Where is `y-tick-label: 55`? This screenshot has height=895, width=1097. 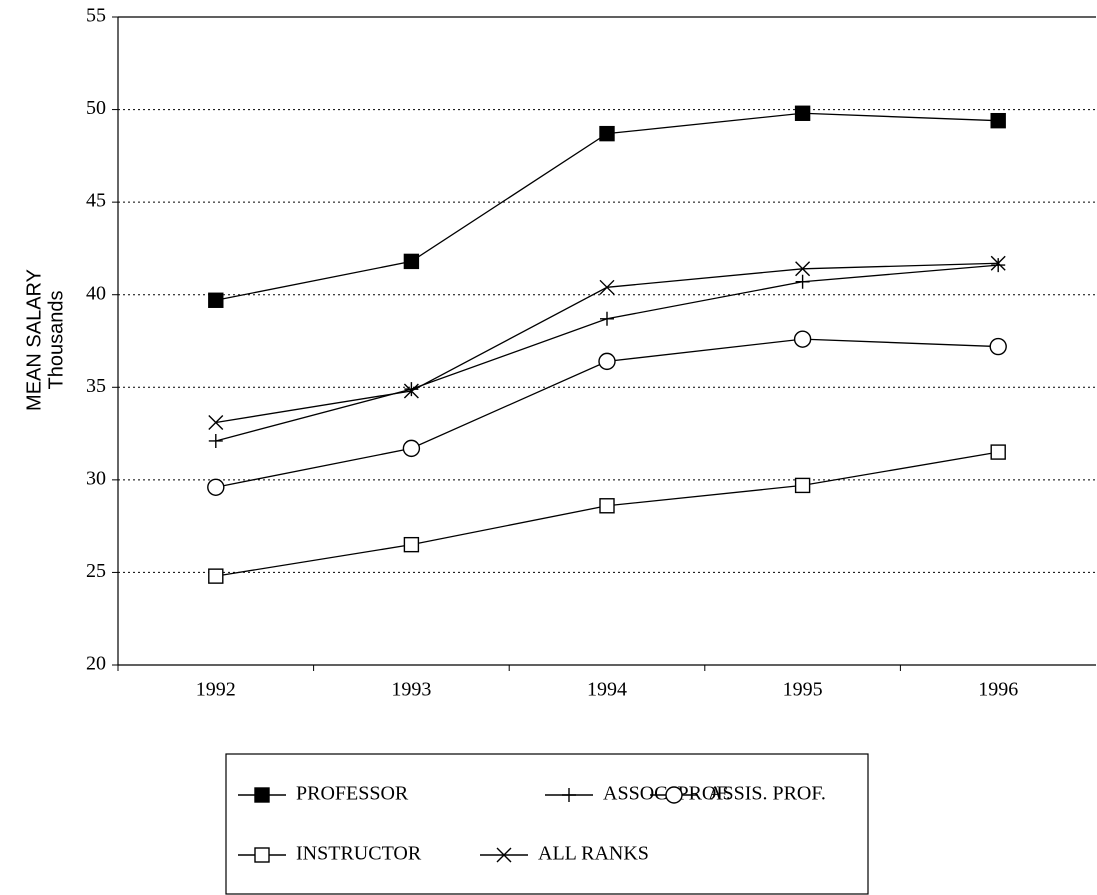 y-tick-label: 55 is located at coordinates (96, 16).